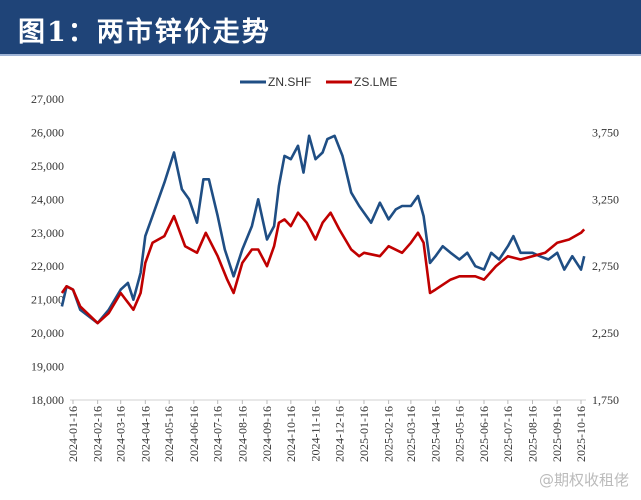  Describe the element at coordinates (47, 132) in the screenshot. I see `y-left-tick-label: 26,000` at that location.